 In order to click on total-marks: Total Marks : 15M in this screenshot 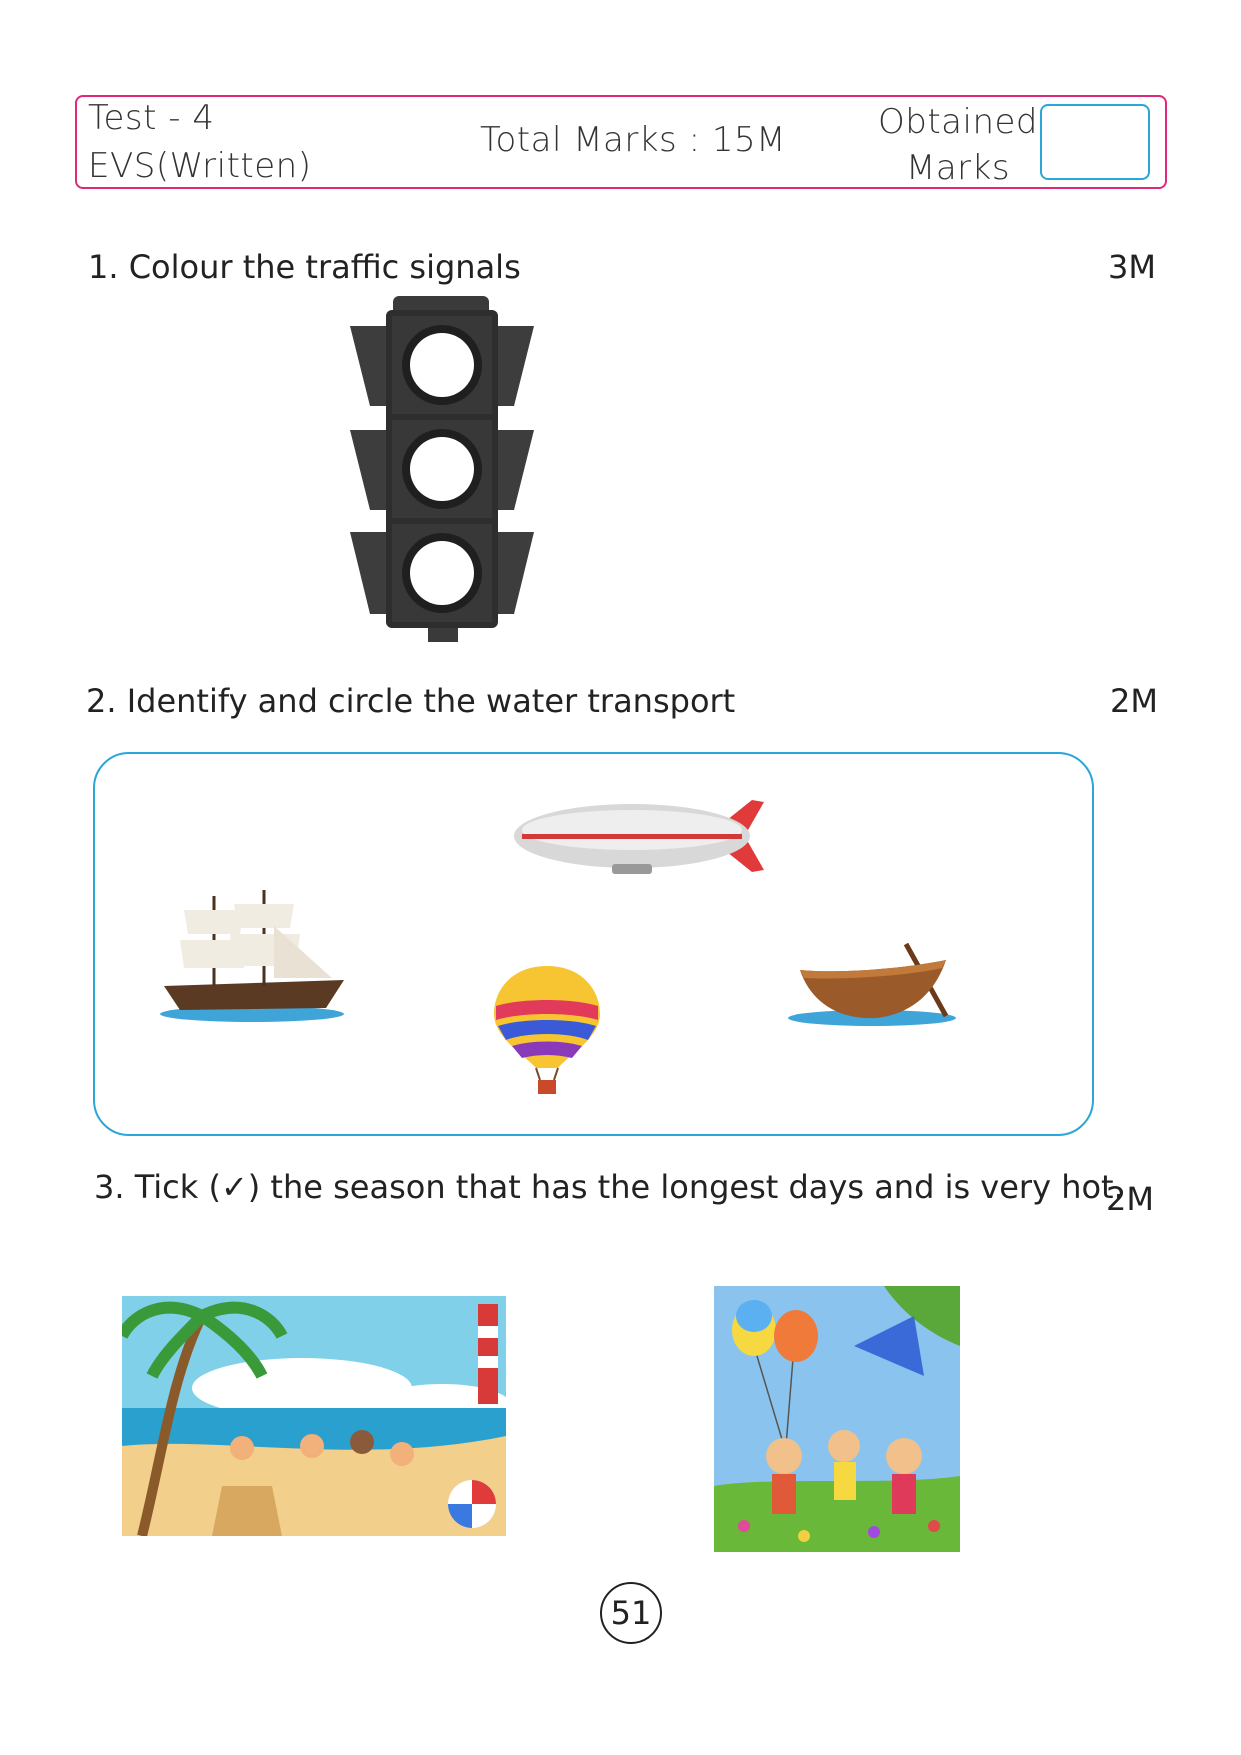, I will do `click(633, 140)`.